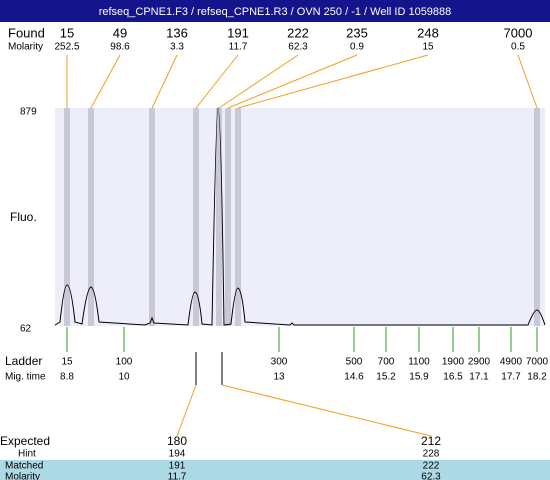 This screenshot has width=550, height=480. Describe the element at coordinates (419, 362) in the screenshot. I see `ladder-size: 1100` at that location.